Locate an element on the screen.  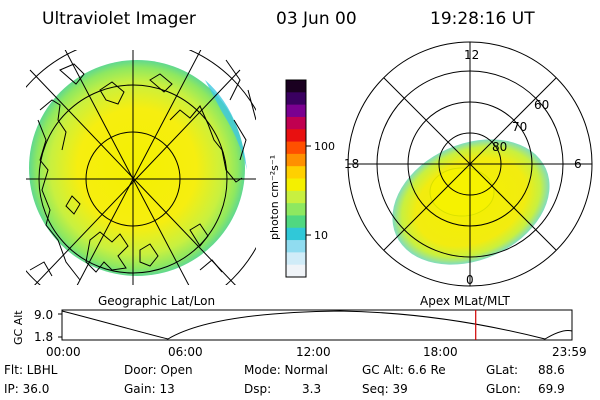
gain-status: Gain: 13 is located at coordinates (149, 389).